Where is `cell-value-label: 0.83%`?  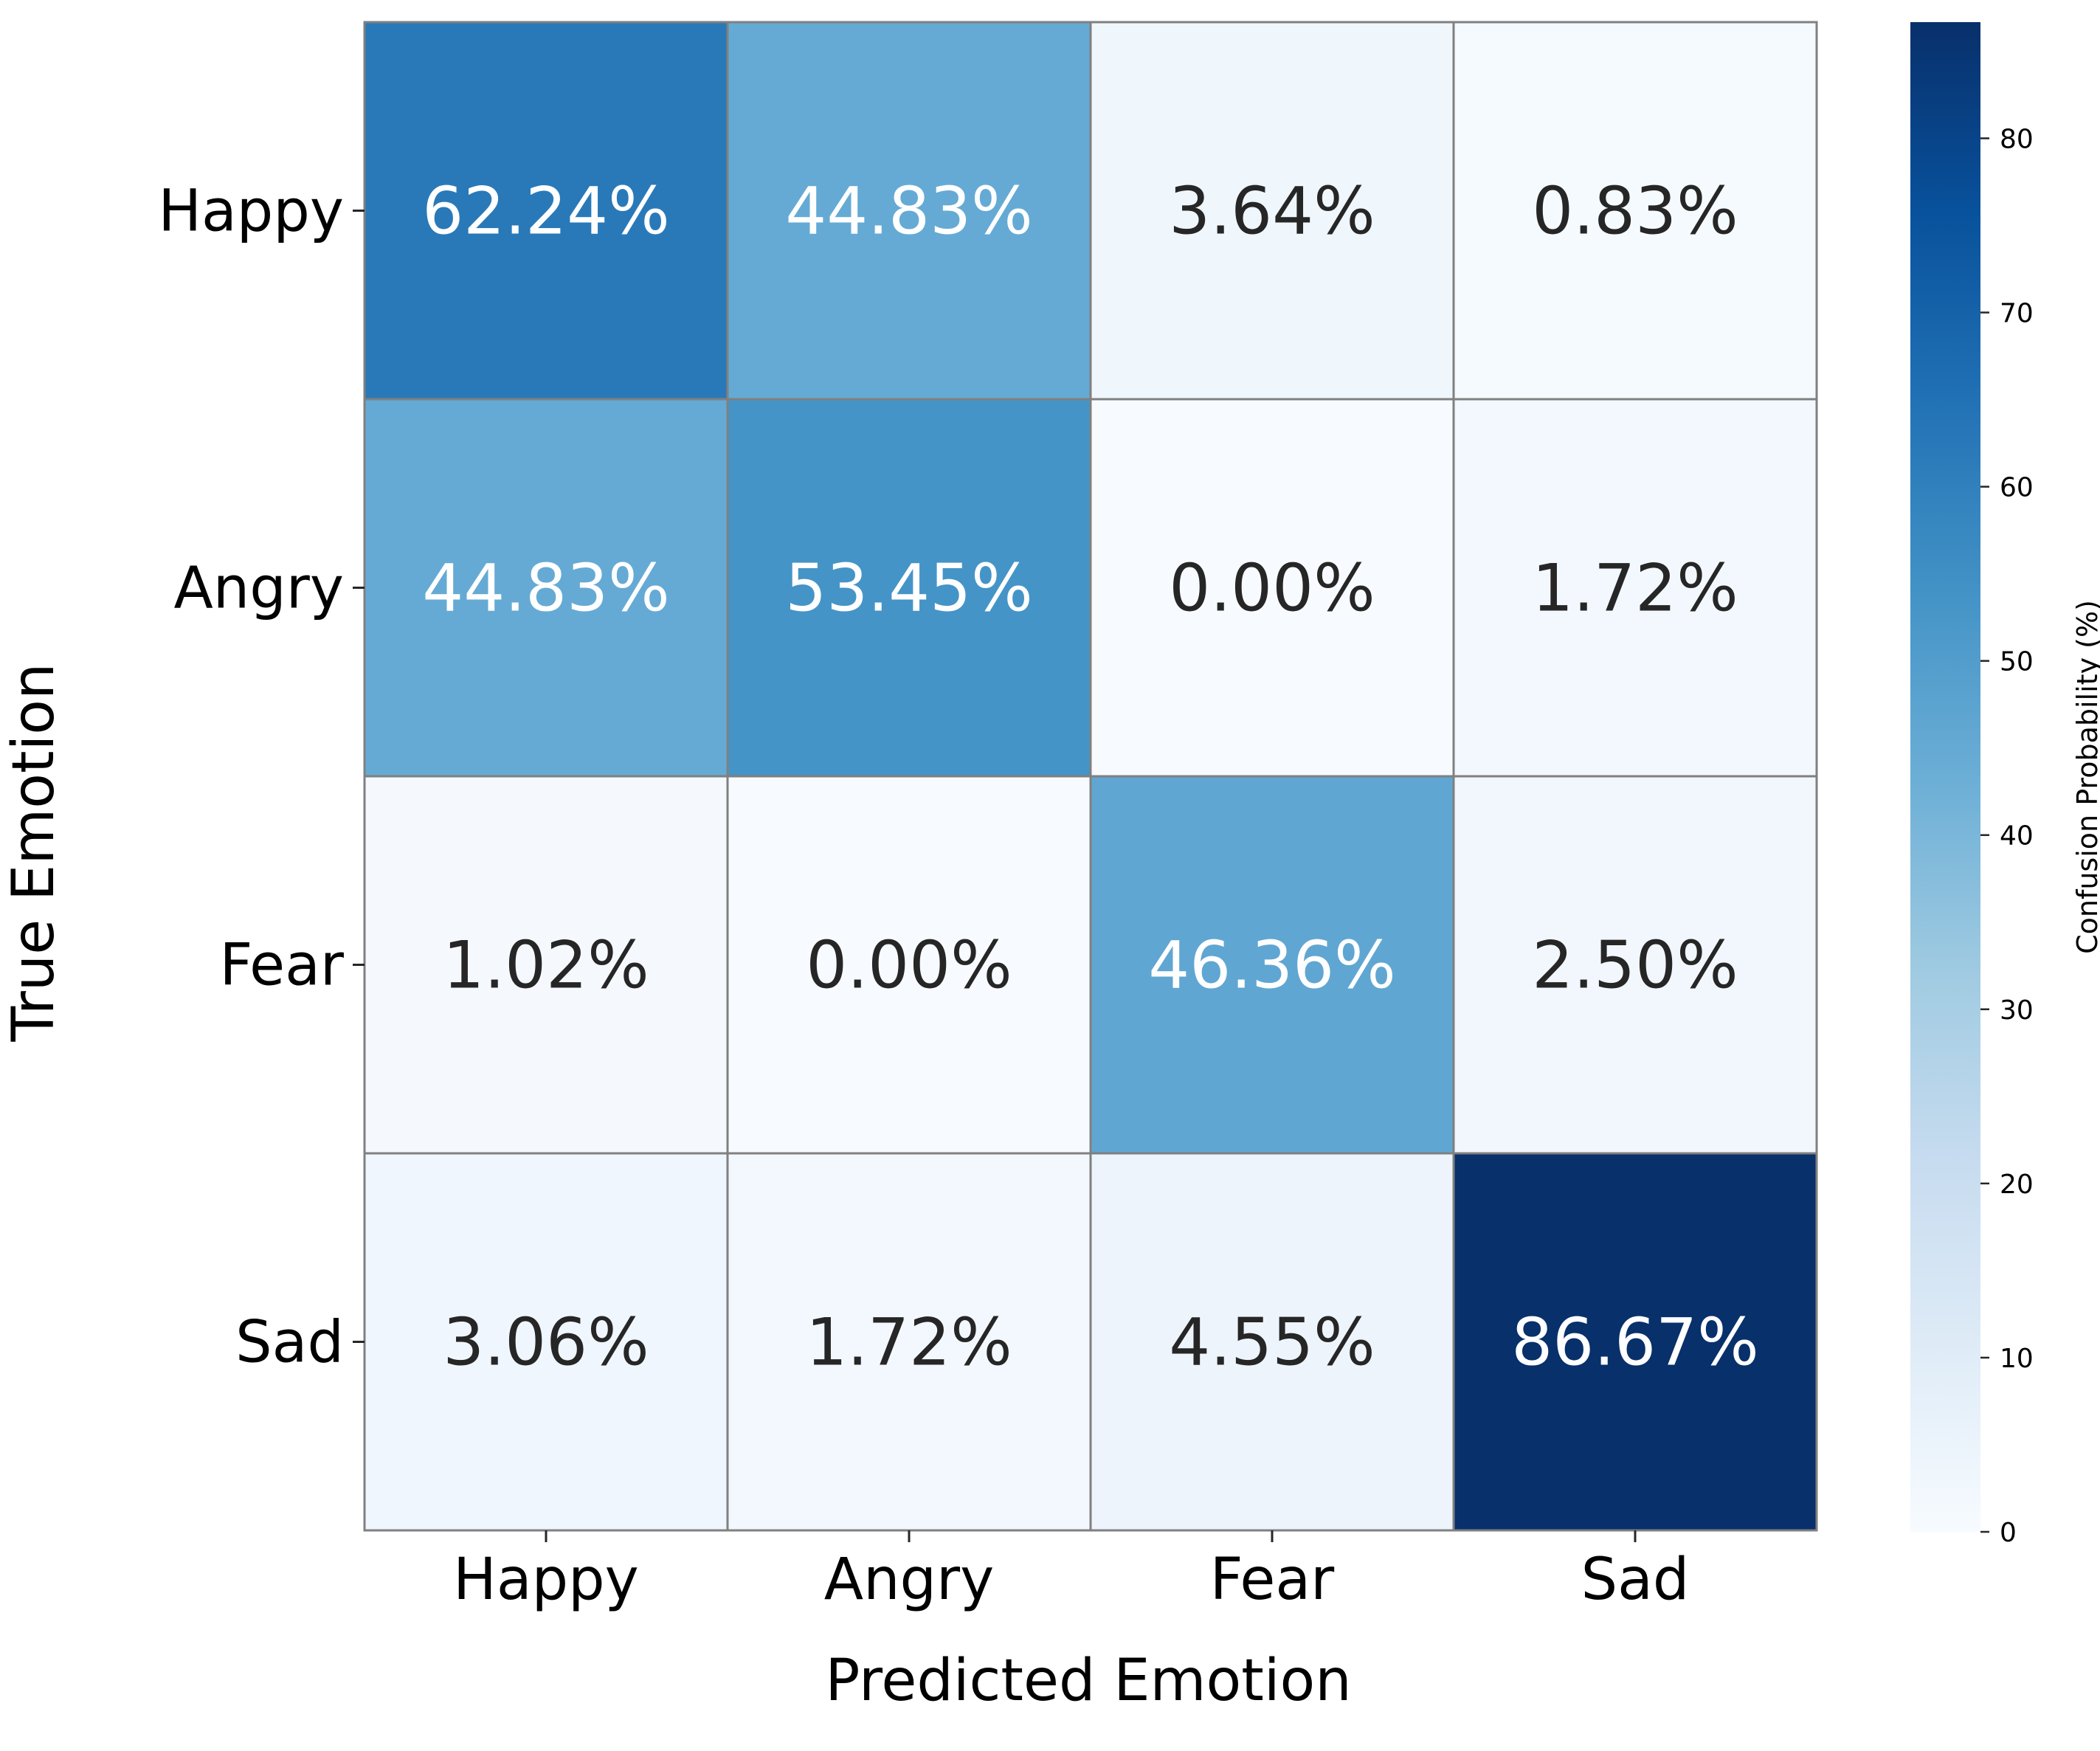
cell-value-label: 0.83% is located at coordinates (1635, 211).